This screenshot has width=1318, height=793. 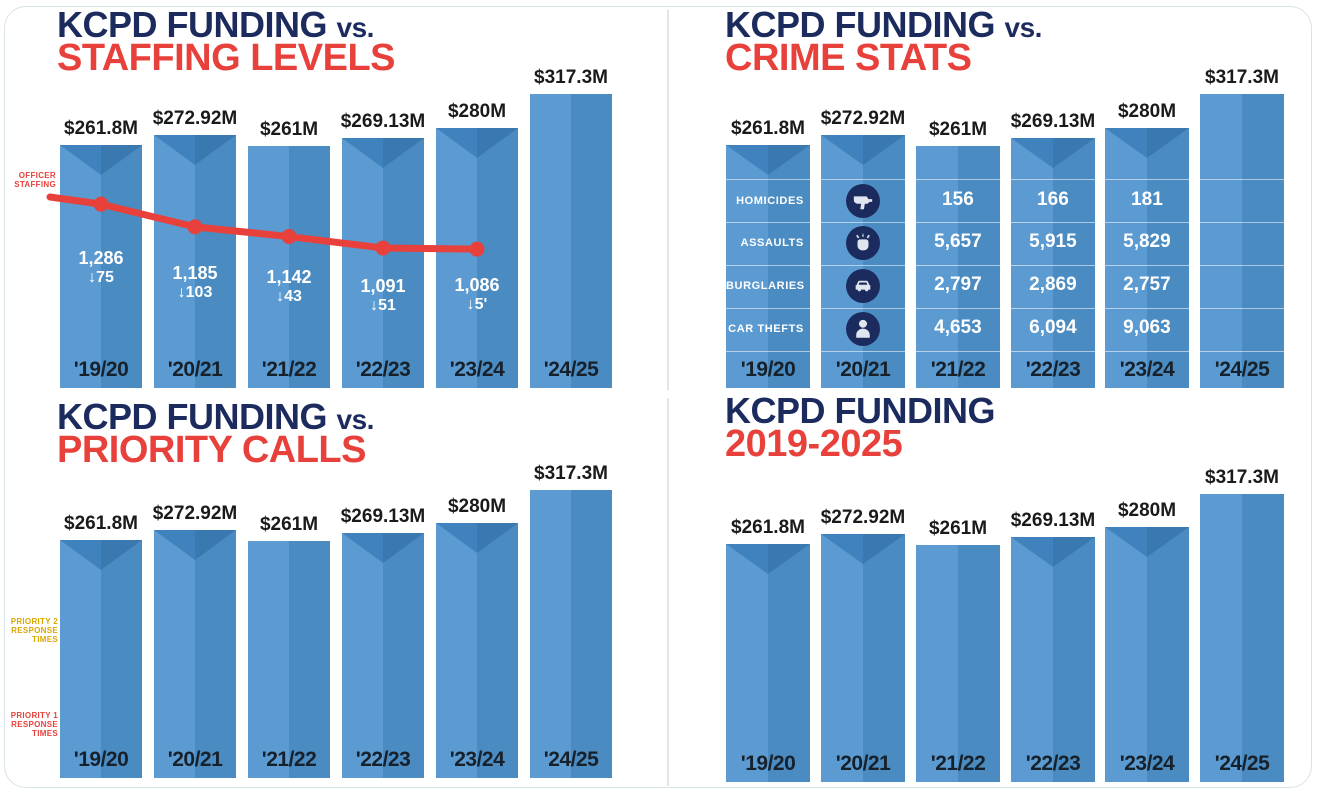 I want to click on staffing-count: 1,142, so click(x=289, y=276).